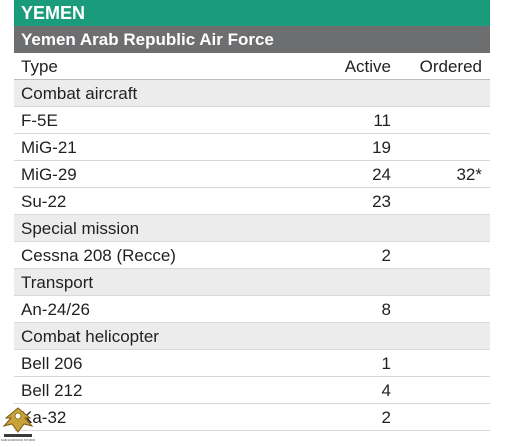  I want to click on active-count: 8, so click(386, 309).